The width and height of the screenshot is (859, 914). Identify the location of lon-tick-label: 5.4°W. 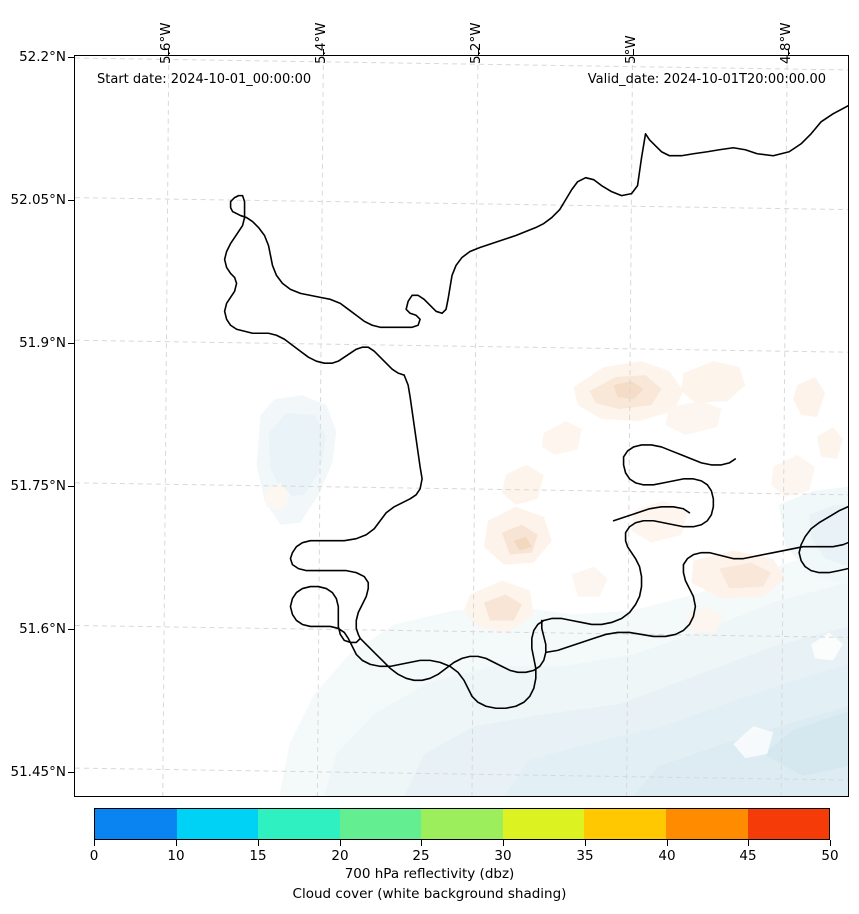
(321, 43).